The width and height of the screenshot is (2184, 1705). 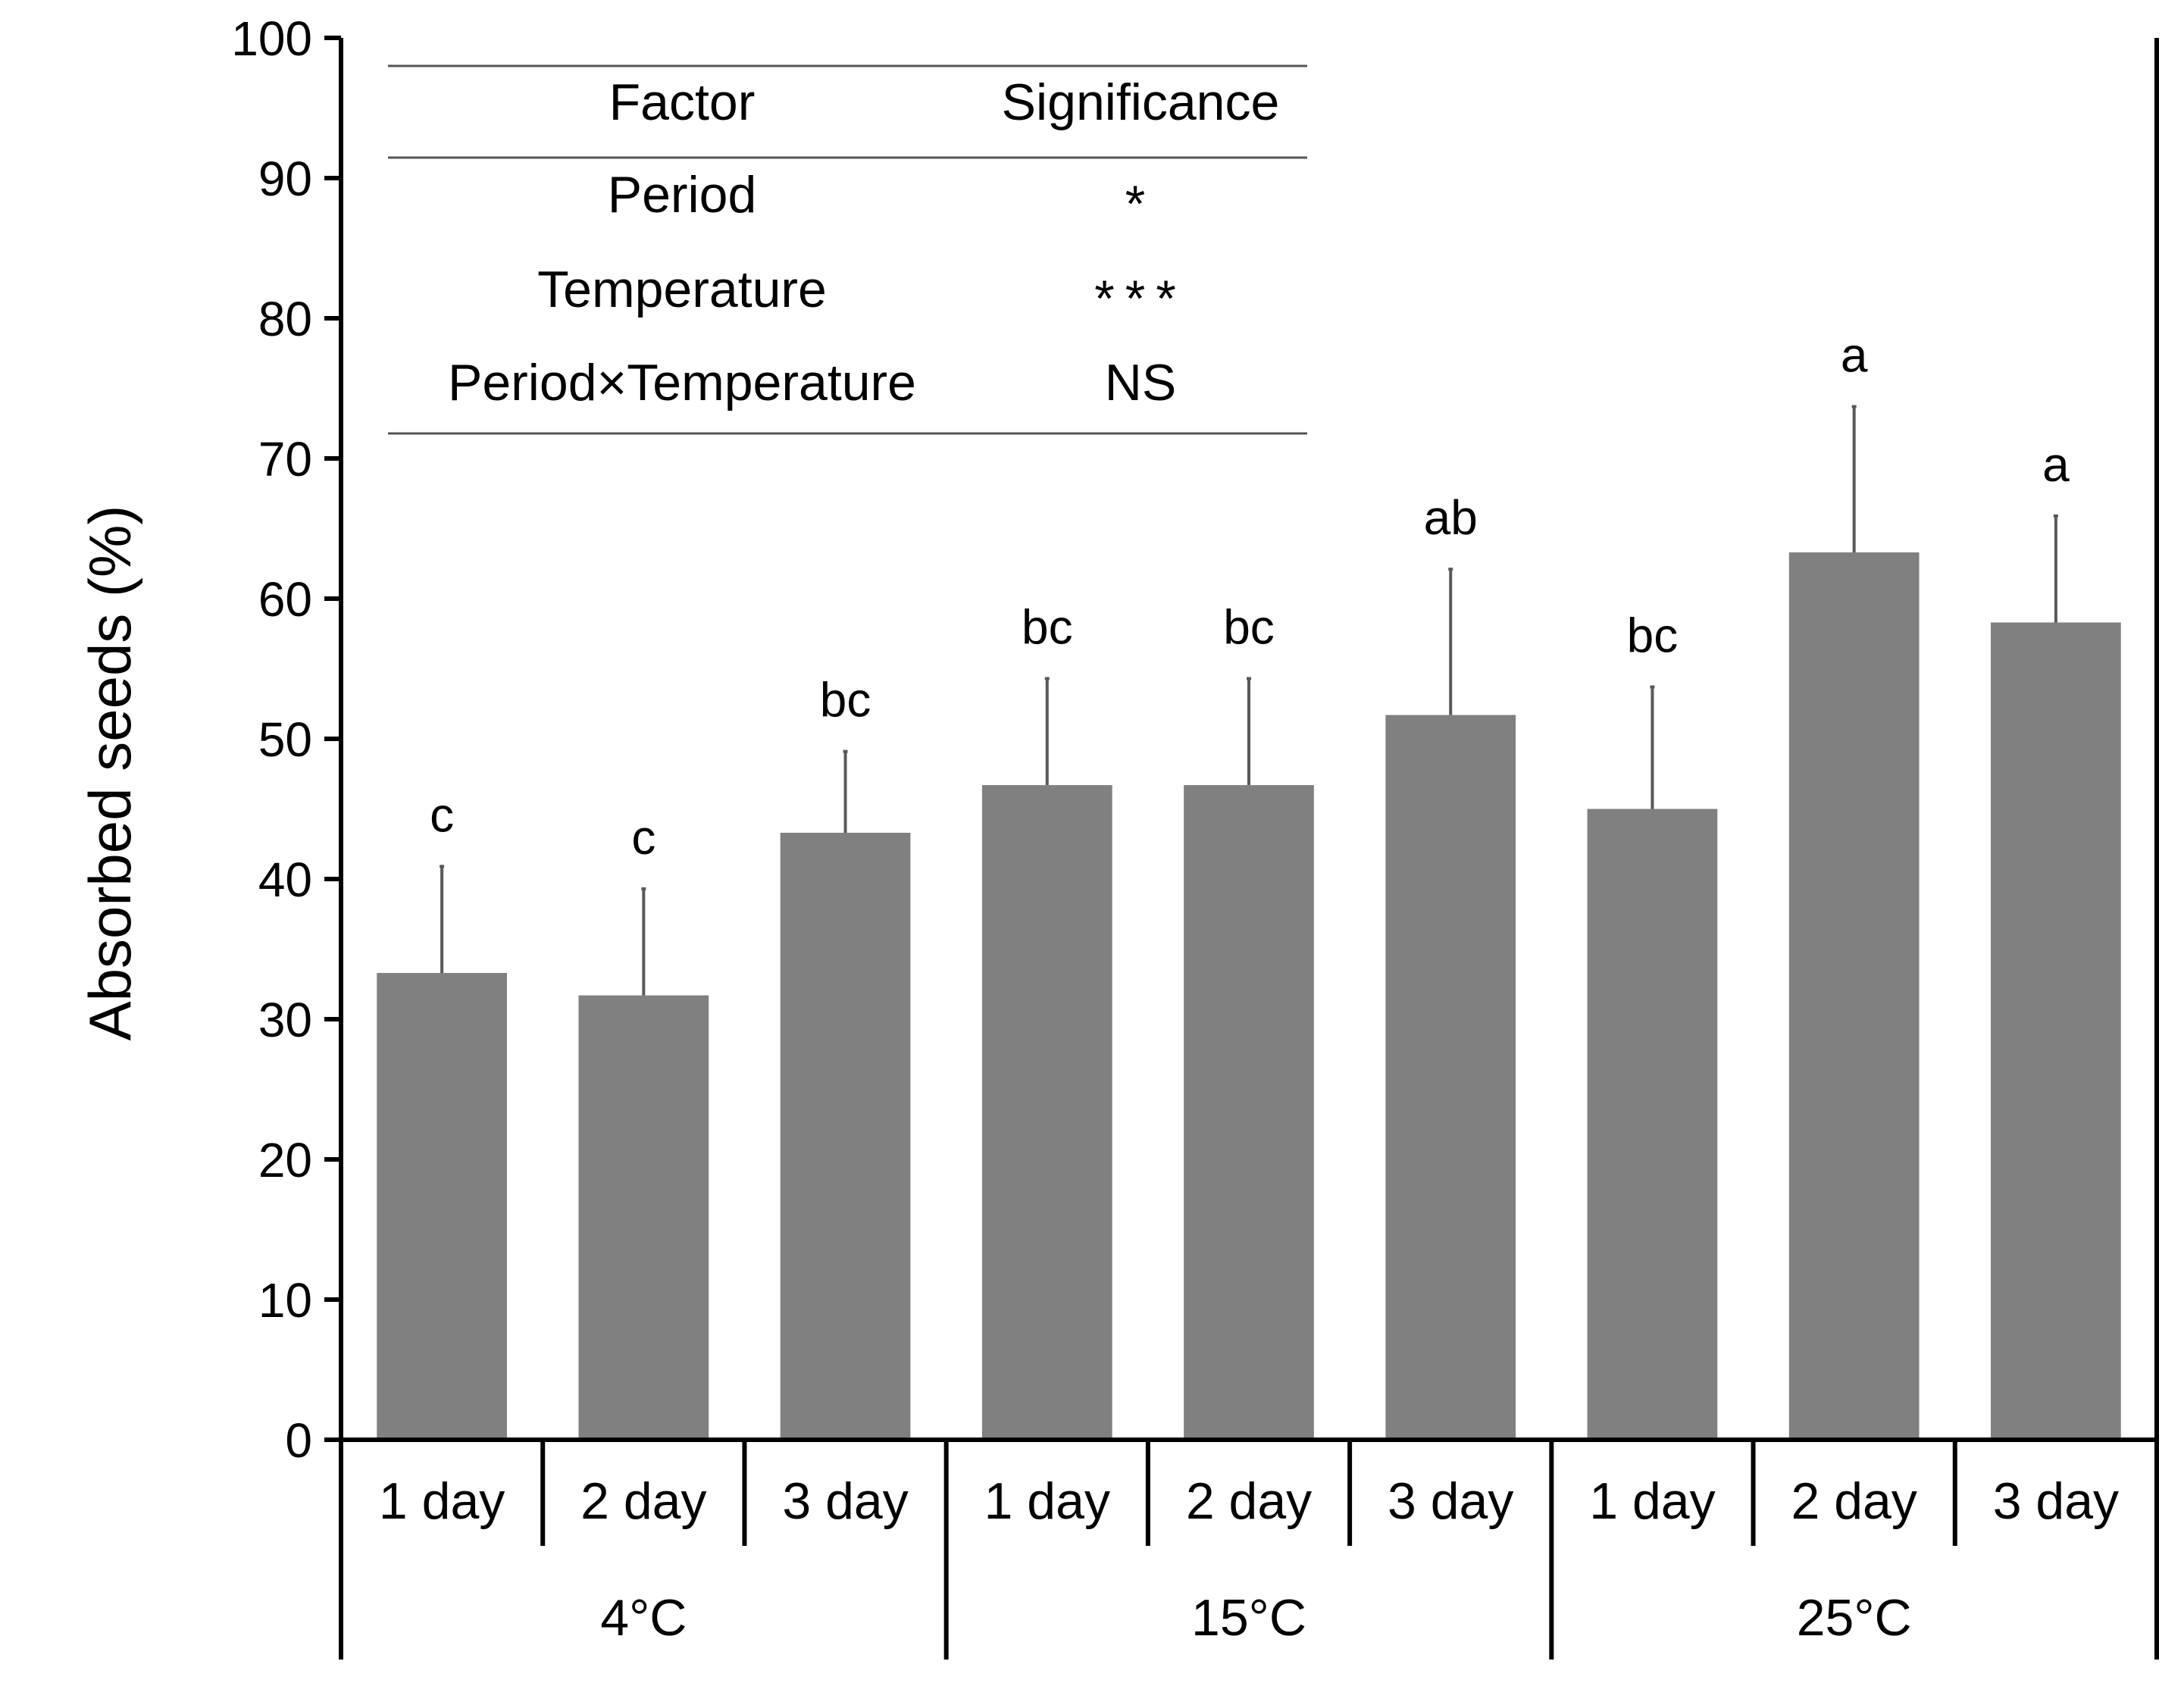 What do you see at coordinates (1140, 298) in the screenshot?
I see `table-significance-2: ***` at bounding box center [1140, 298].